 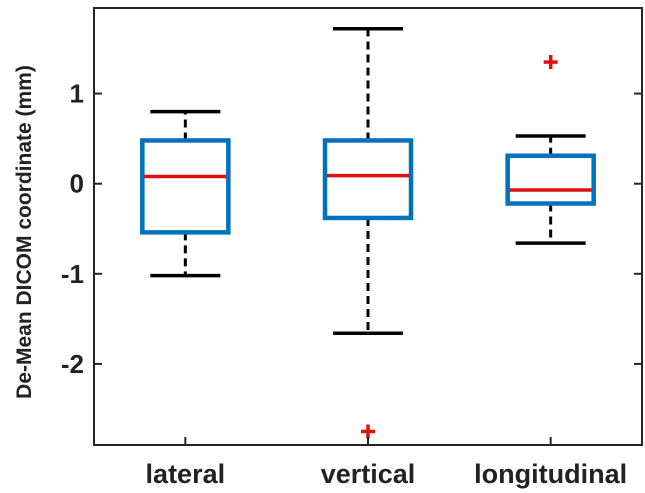 What do you see at coordinates (186, 474) in the screenshot?
I see `x-category-label: lateral` at bounding box center [186, 474].